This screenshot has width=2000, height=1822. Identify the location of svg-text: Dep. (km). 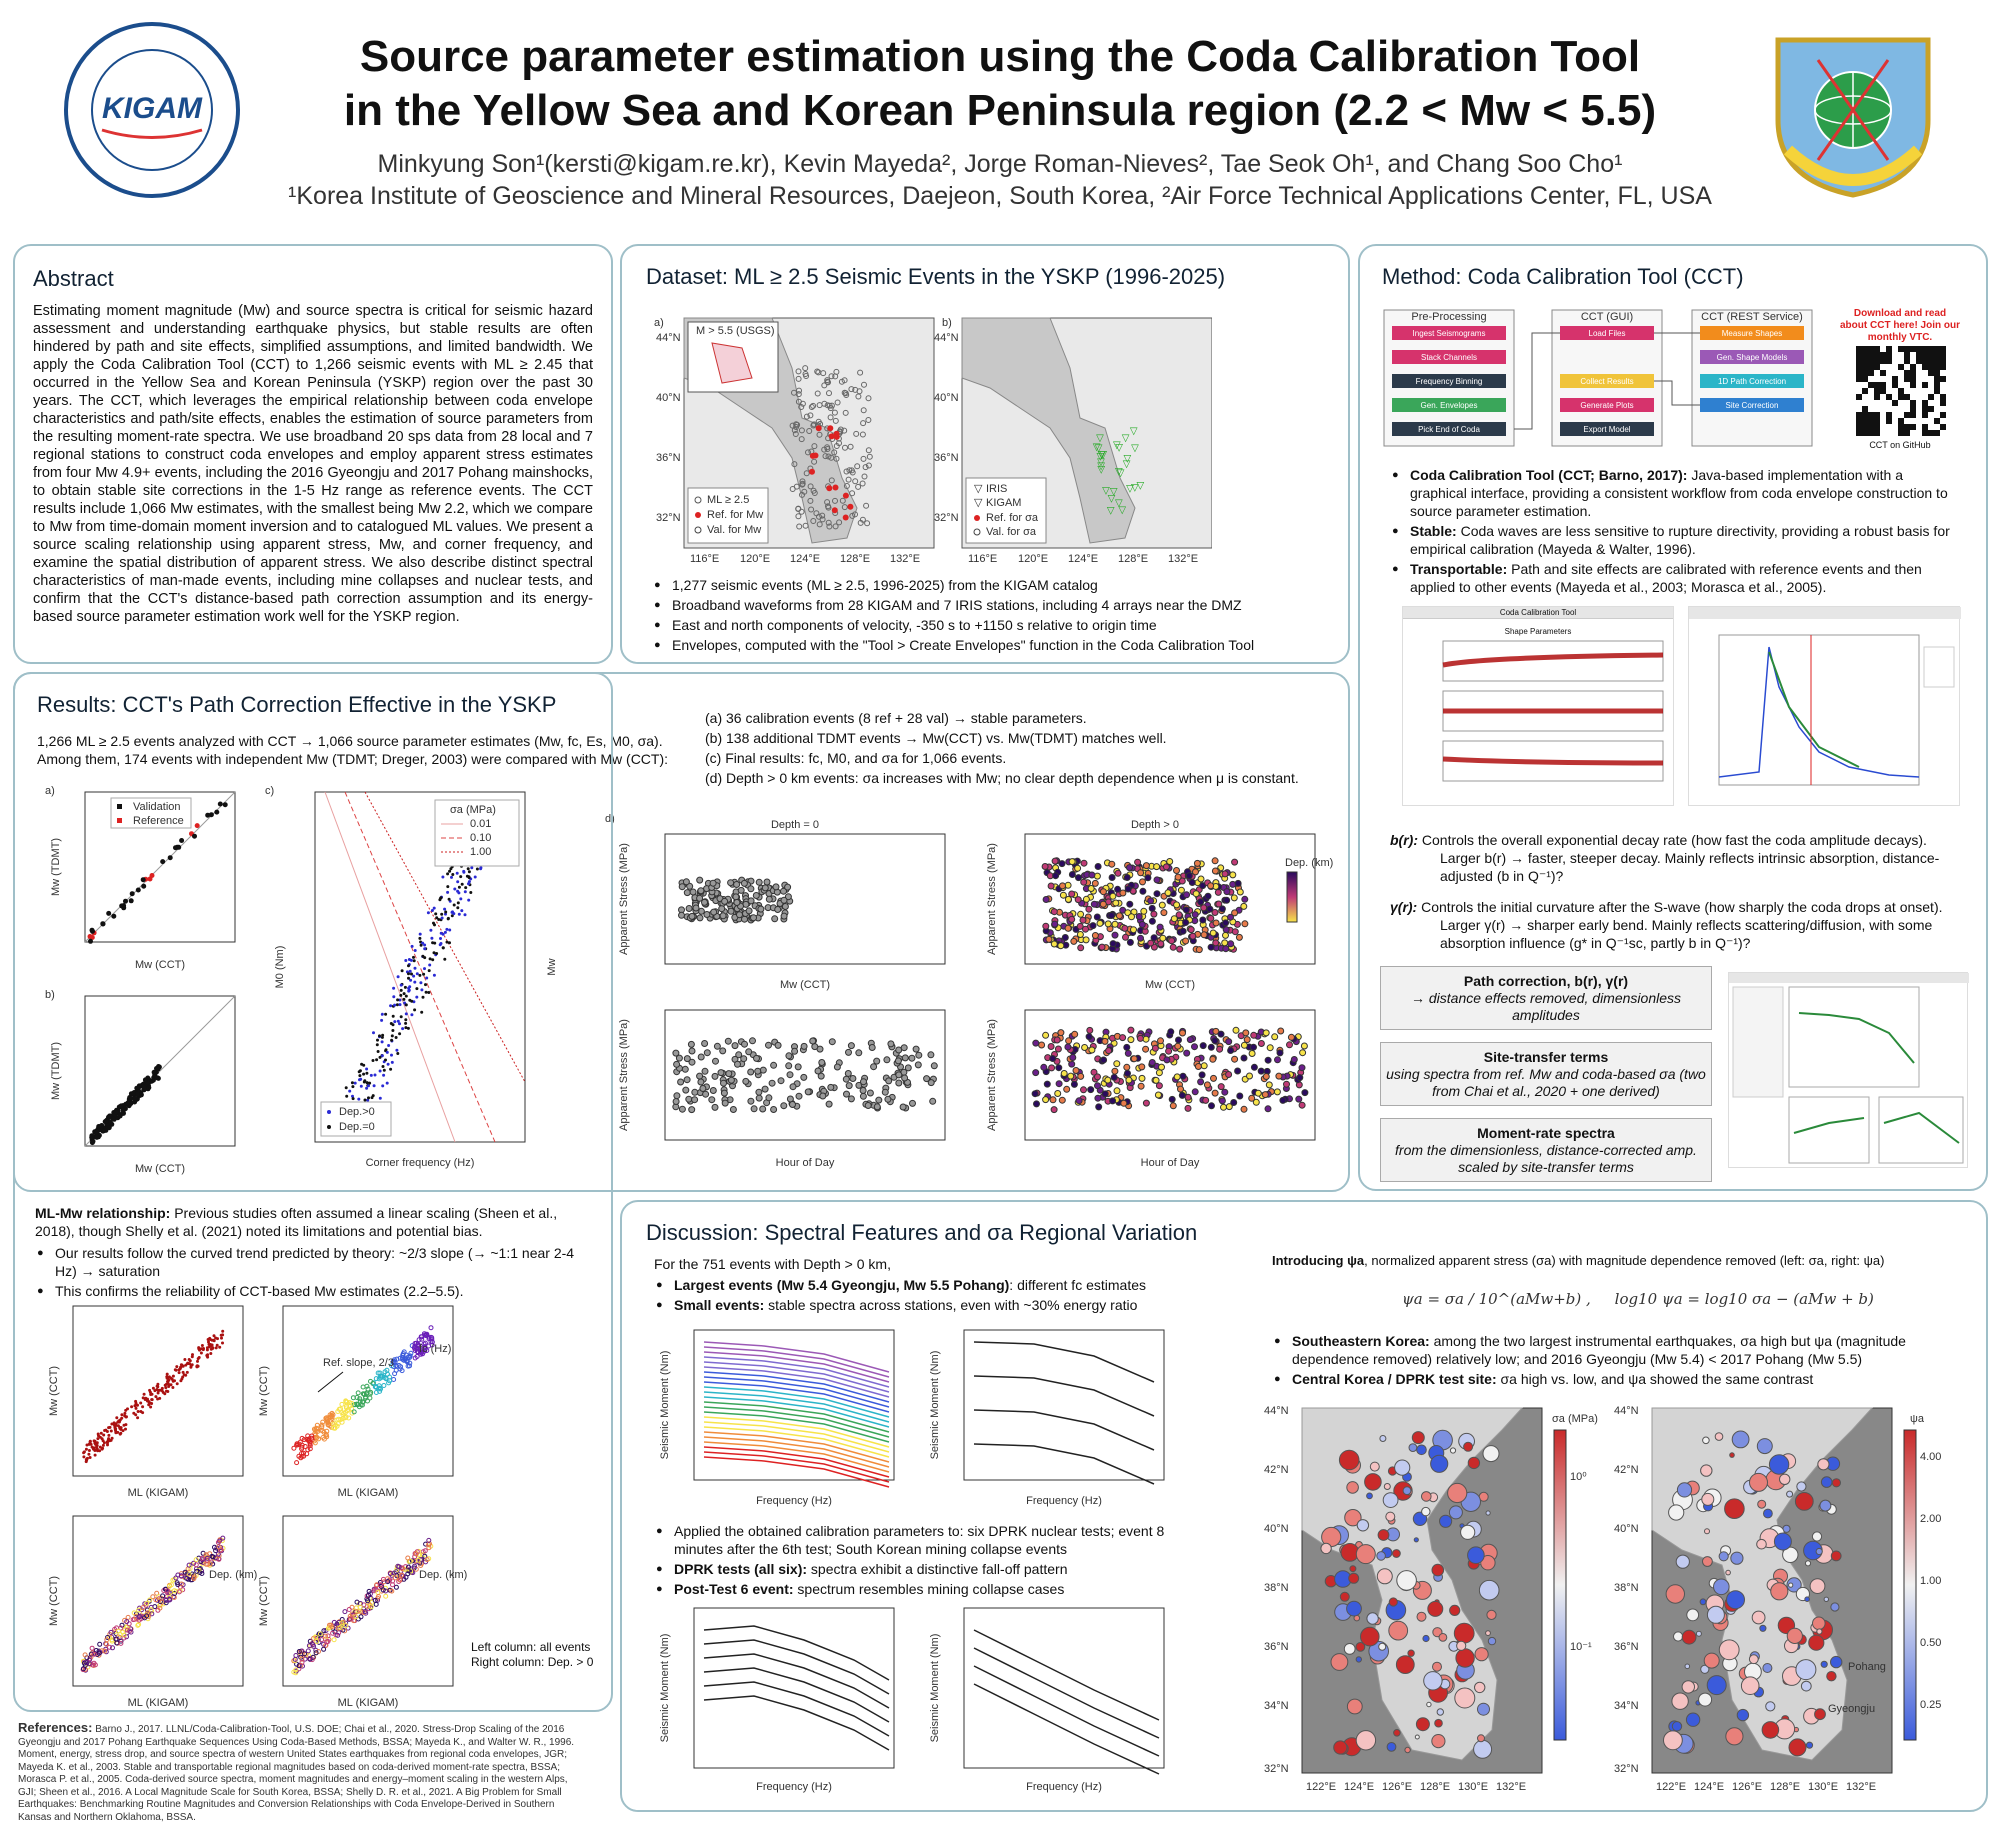
(1309, 863).